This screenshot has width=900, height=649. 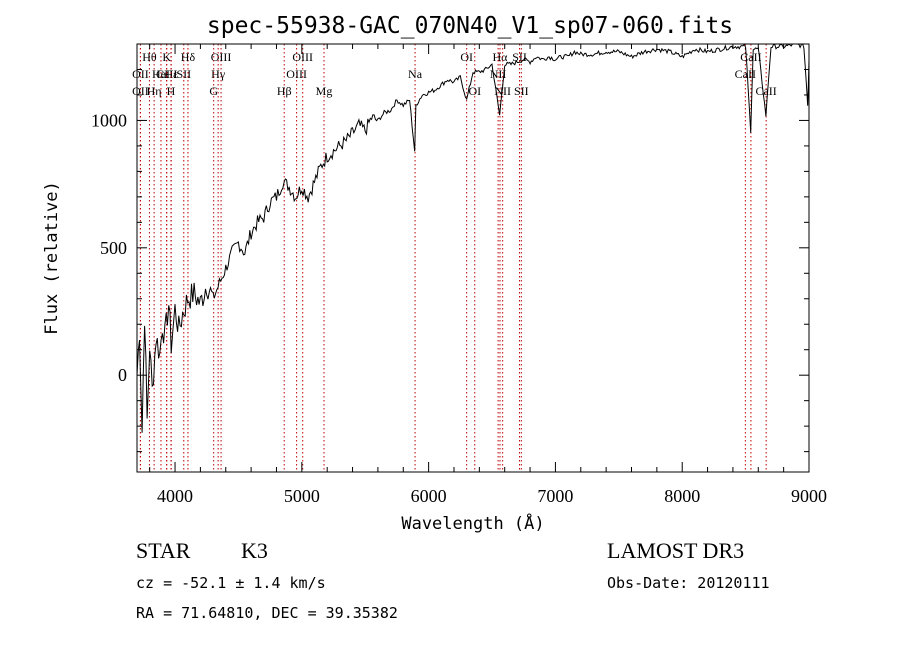 What do you see at coordinates (188, 57) in the screenshot?
I see `spectral-line-label-10: Hδ` at bounding box center [188, 57].